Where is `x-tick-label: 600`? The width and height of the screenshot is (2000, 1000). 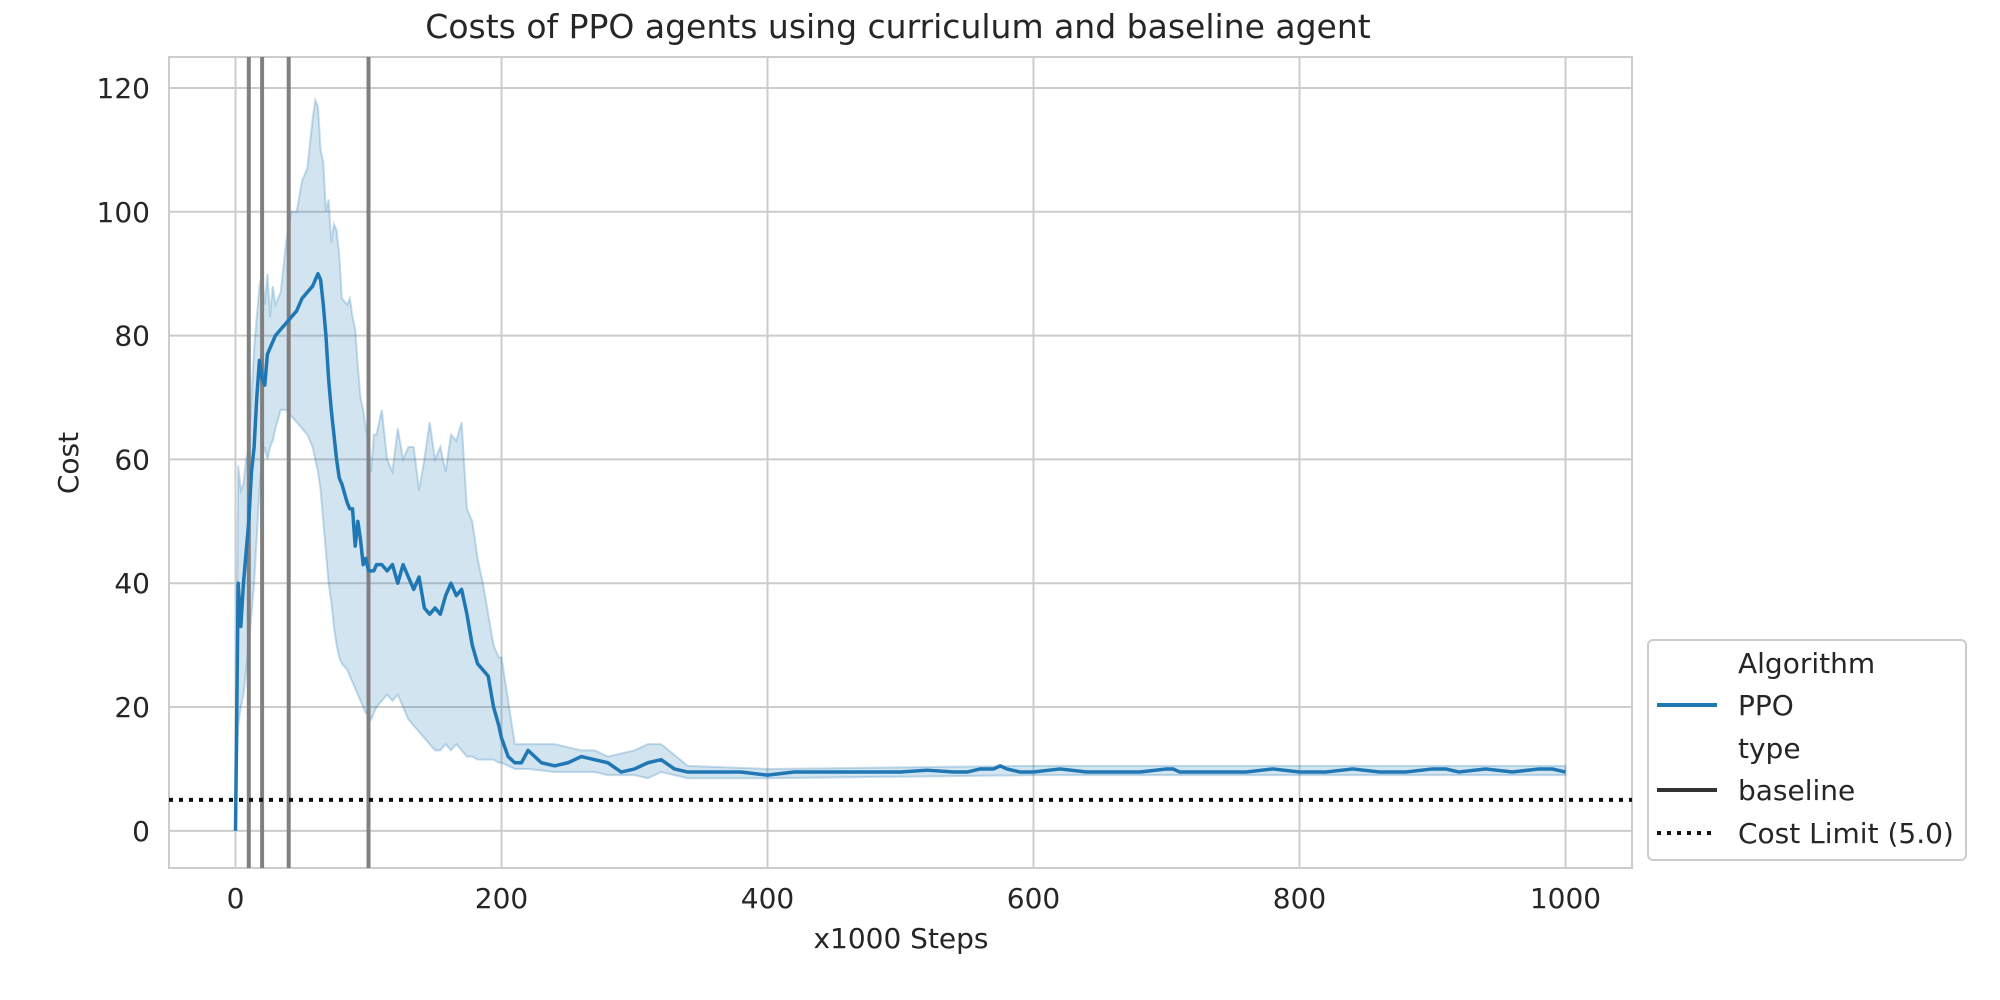 x-tick-label: 600 is located at coordinates (1033, 898).